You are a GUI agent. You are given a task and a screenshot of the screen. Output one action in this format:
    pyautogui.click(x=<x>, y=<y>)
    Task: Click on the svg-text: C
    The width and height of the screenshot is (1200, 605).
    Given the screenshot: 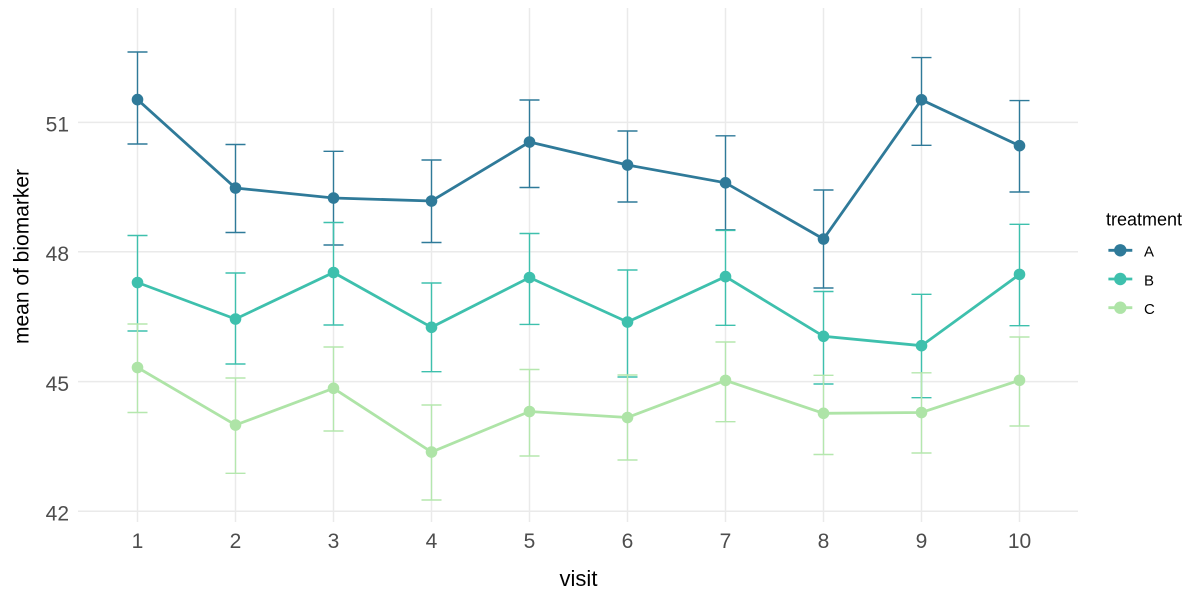 What is the action you would take?
    pyautogui.click(x=1149, y=309)
    